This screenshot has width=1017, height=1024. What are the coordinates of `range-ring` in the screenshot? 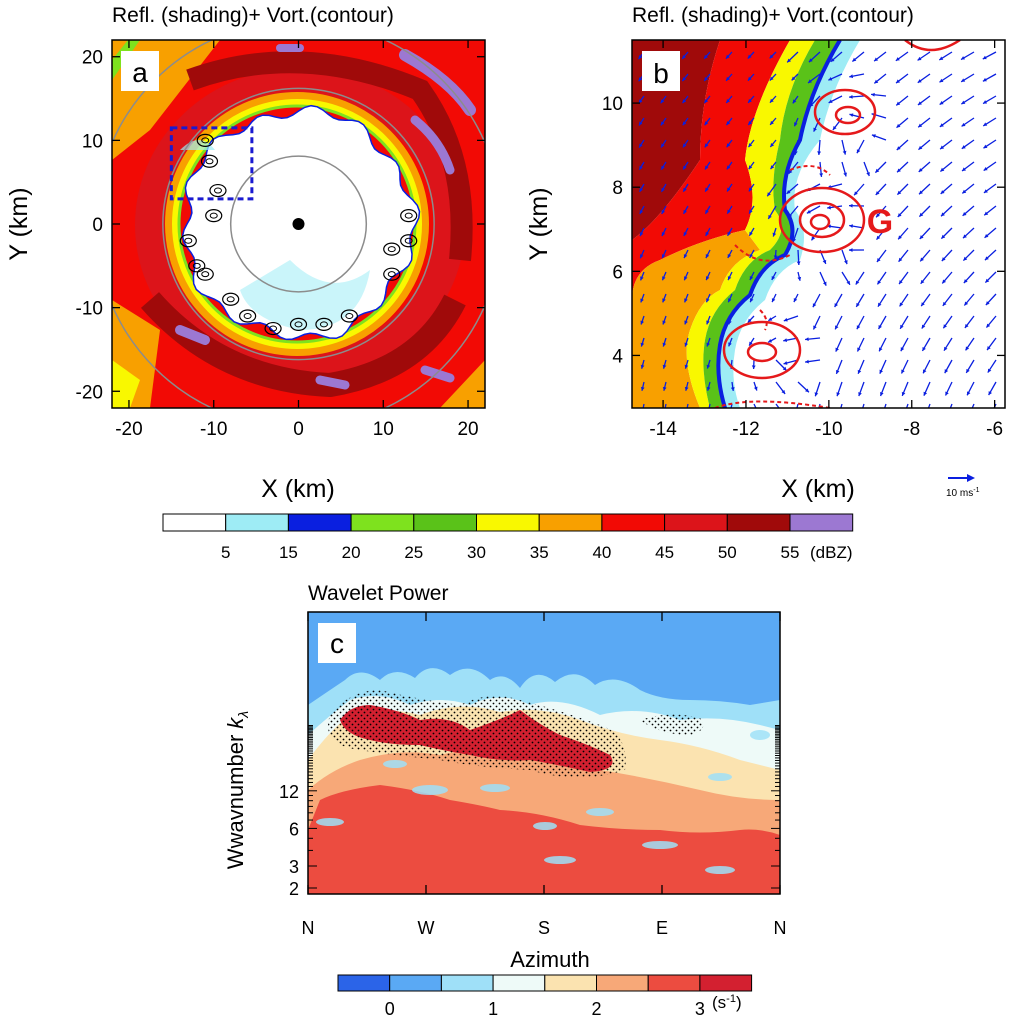 It's located at (298, 224).